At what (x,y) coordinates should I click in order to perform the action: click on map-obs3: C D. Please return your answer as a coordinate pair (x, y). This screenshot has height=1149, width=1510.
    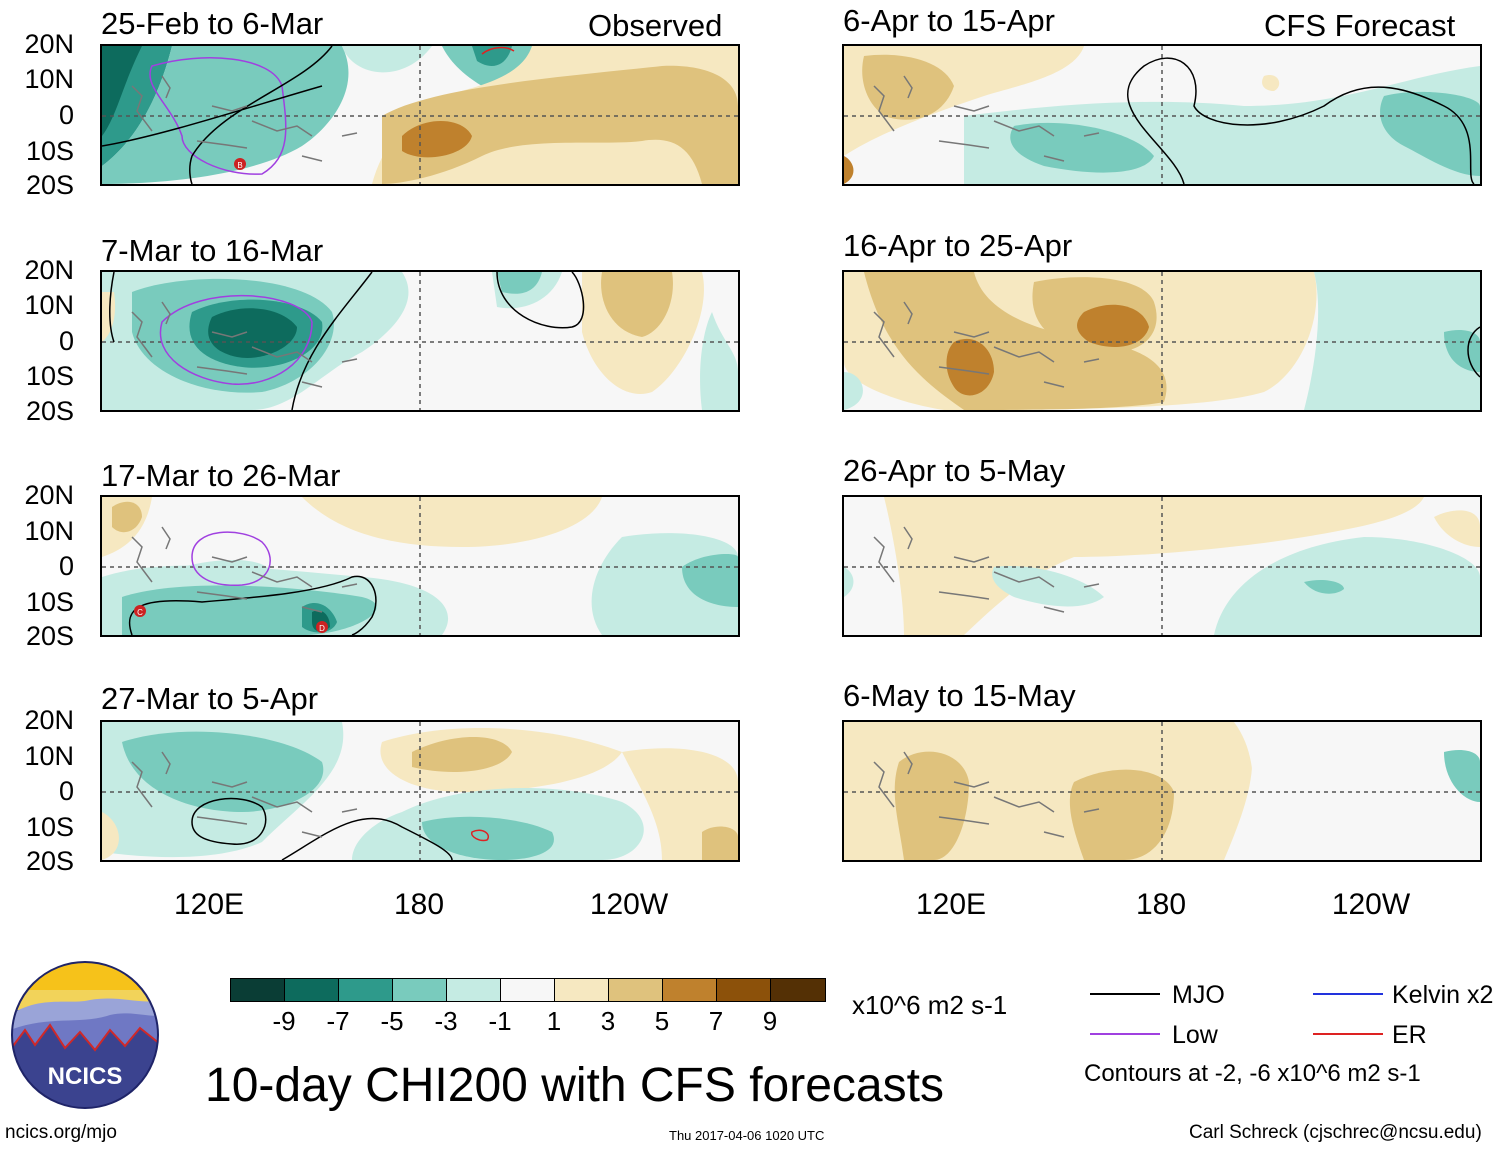
    Looking at the image, I should click on (420, 566).